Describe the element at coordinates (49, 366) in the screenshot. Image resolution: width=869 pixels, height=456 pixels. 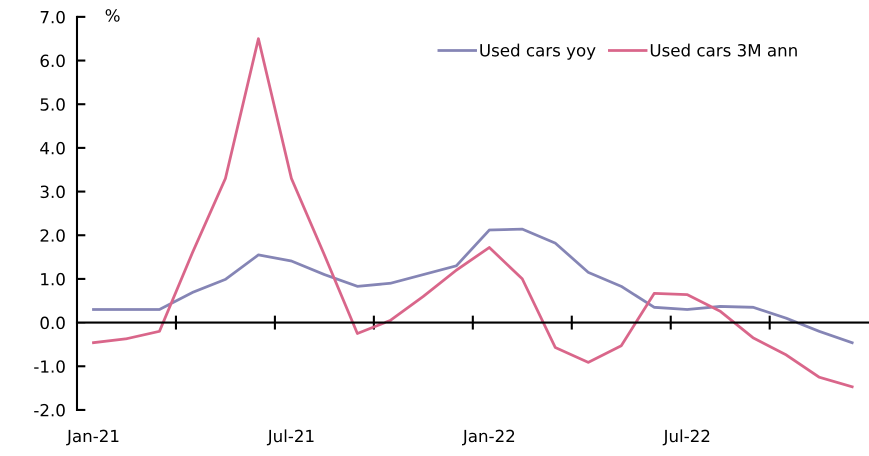
I see `y-tick-label: -1.0` at that location.